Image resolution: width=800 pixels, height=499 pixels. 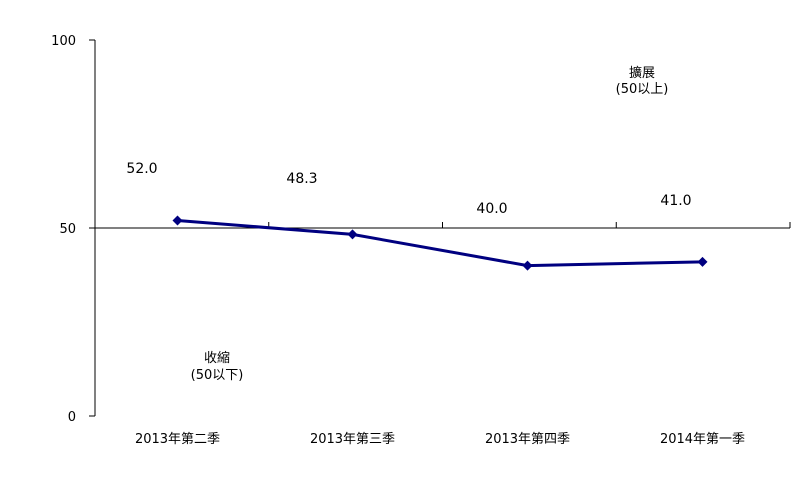 I want to click on data-label: 41.0, so click(x=675, y=201).